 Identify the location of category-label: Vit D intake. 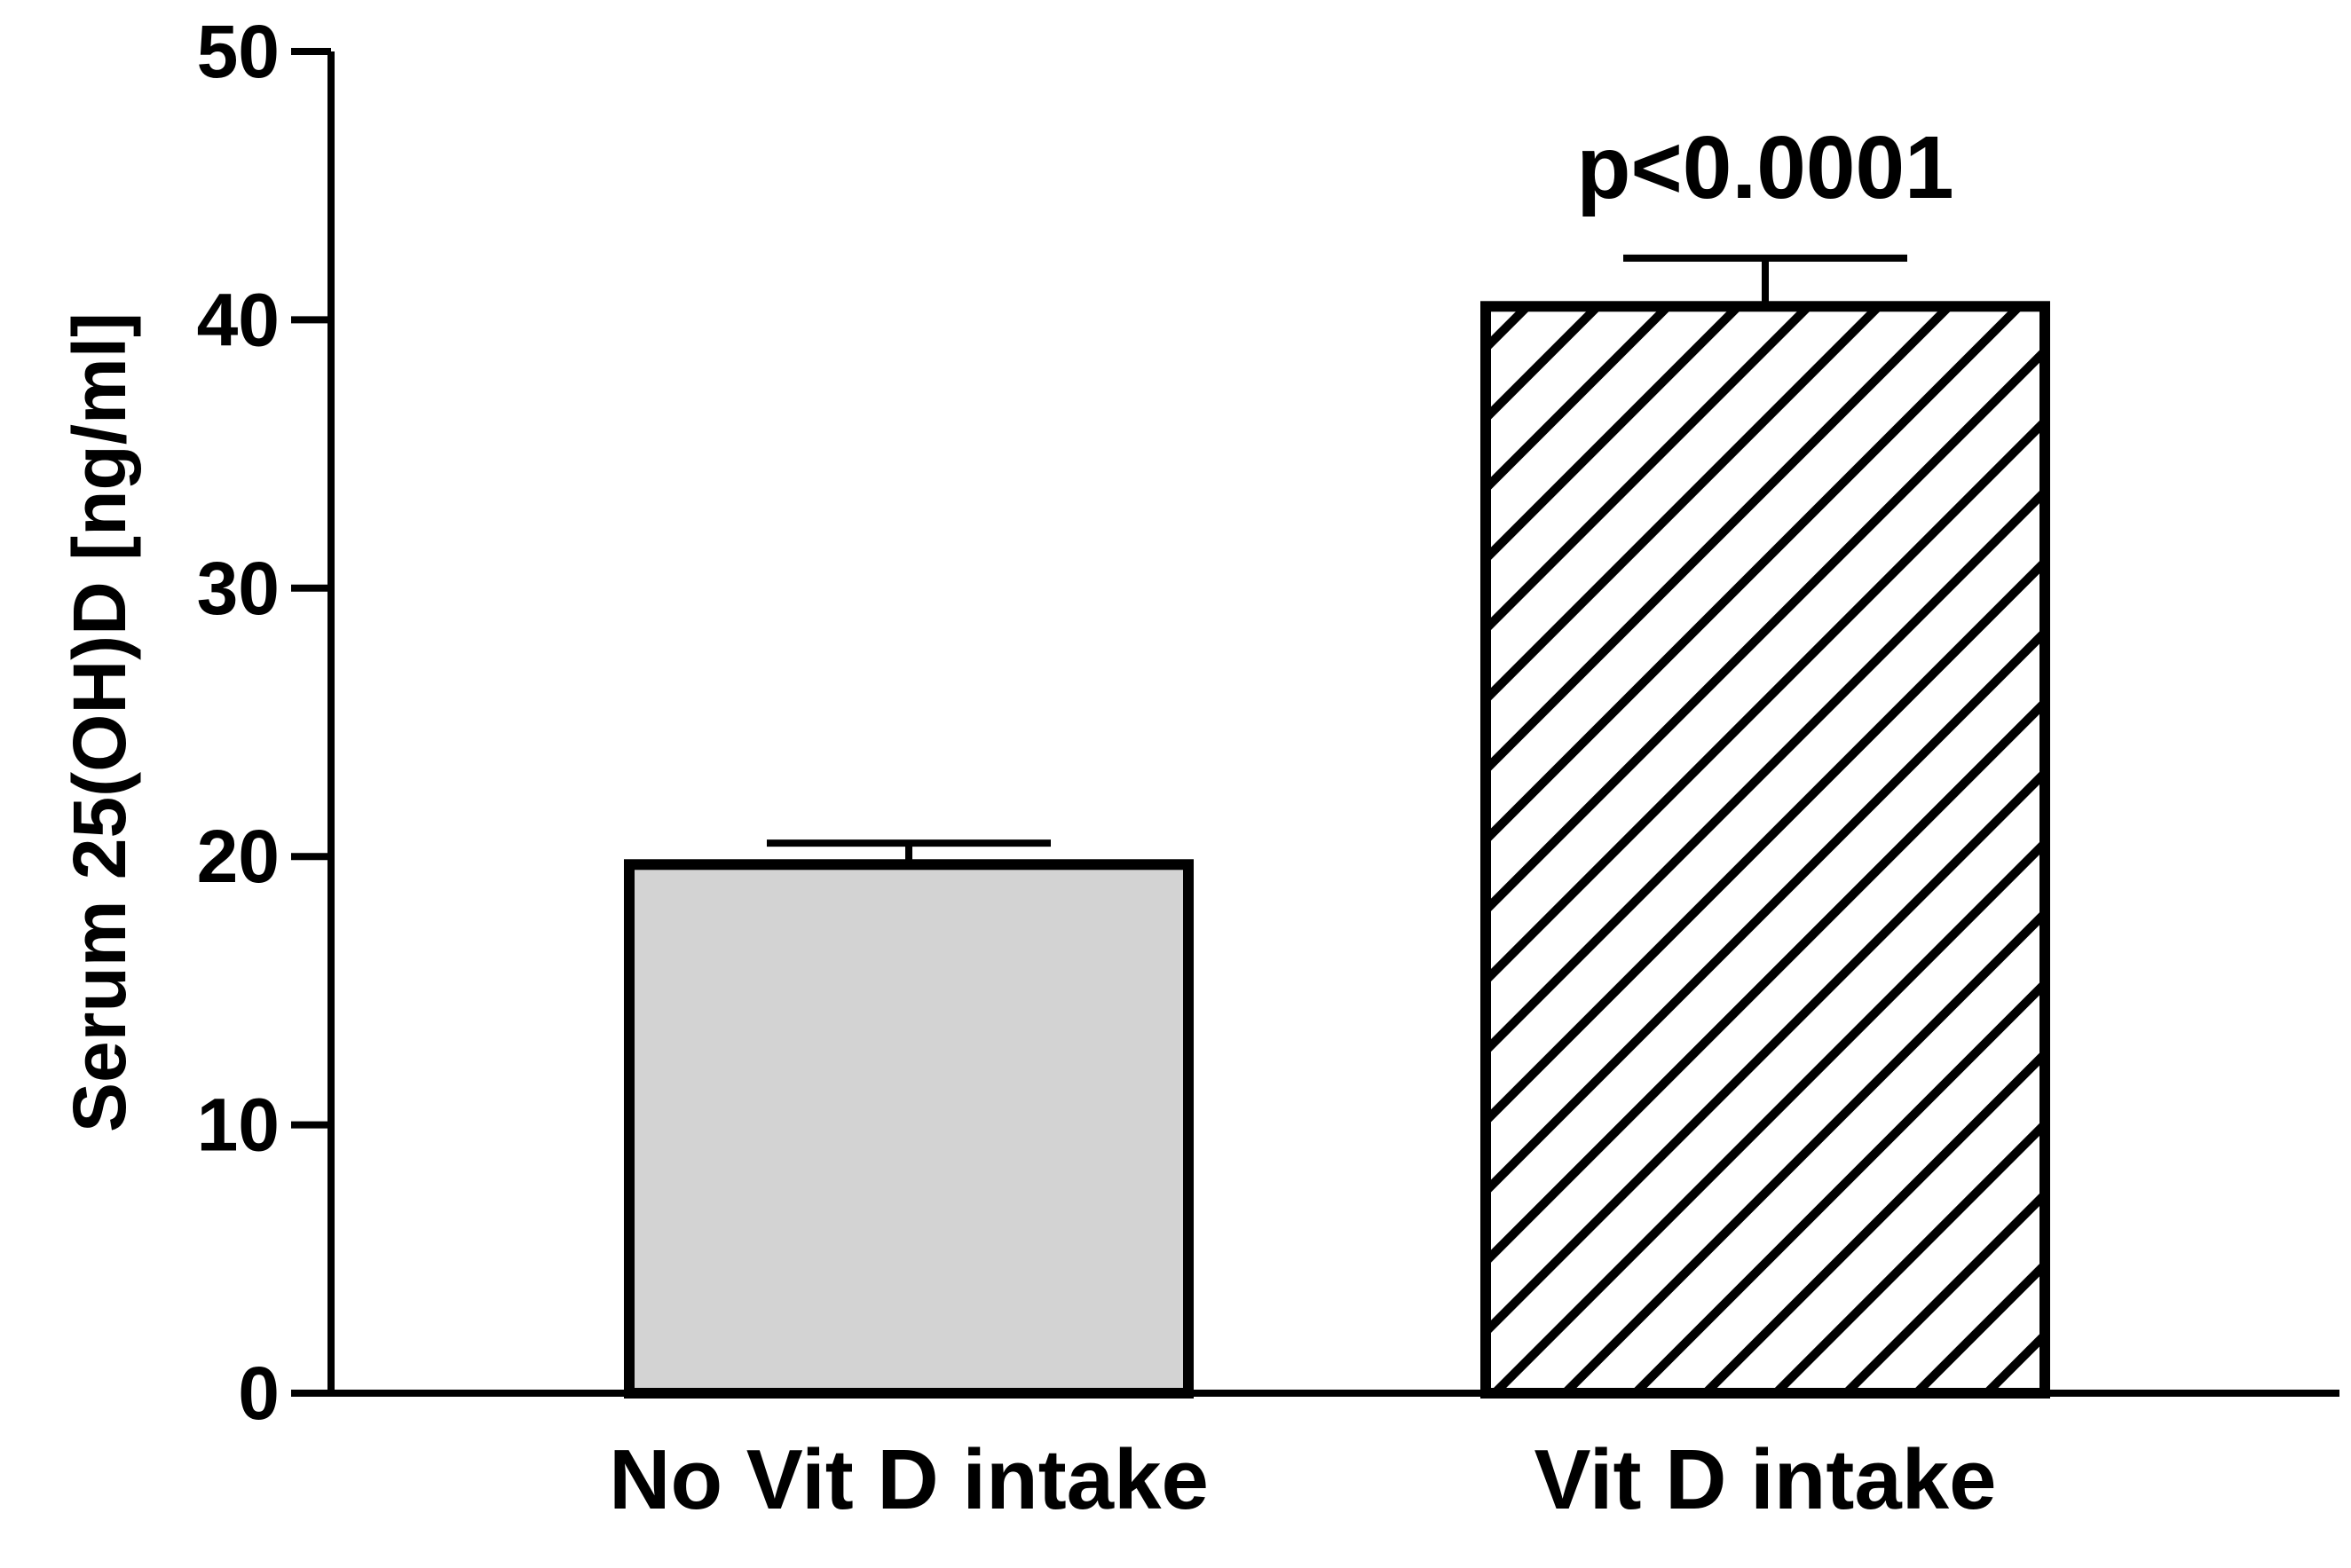
(1765, 1479).